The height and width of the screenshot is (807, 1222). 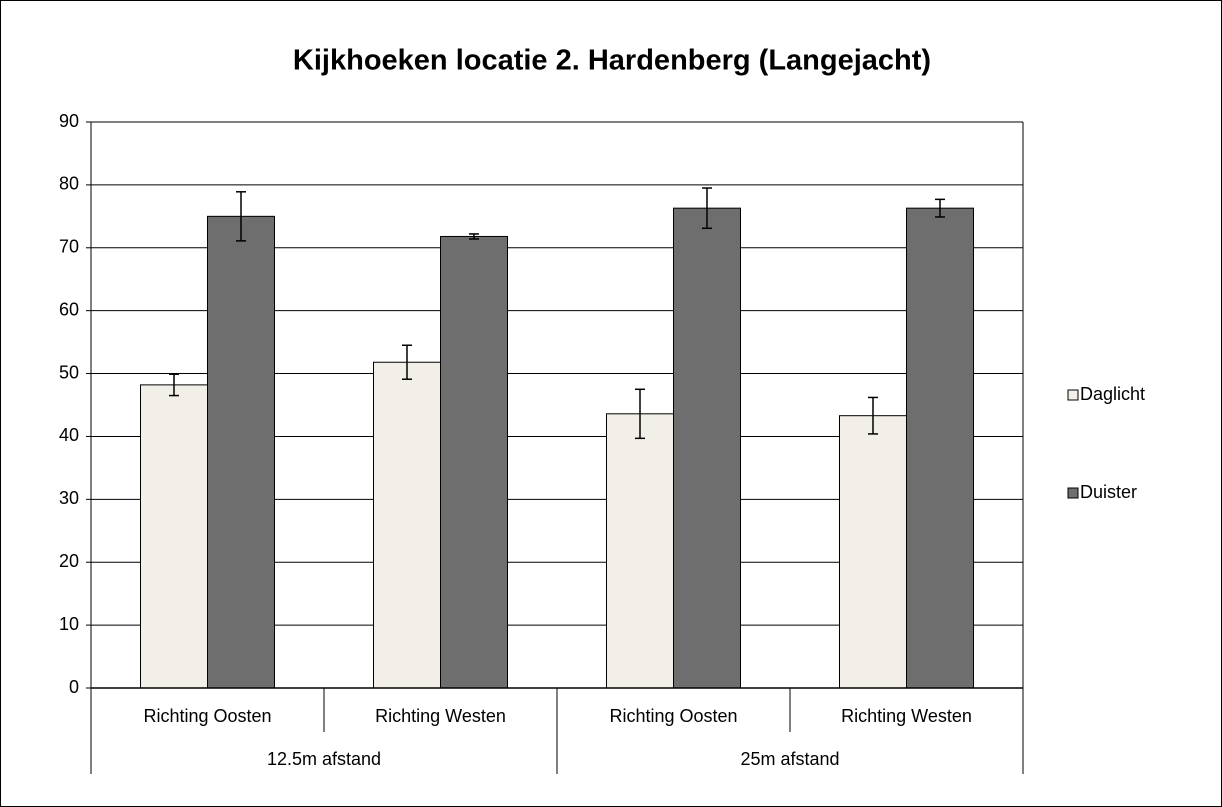 What do you see at coordinates (1108, 492) in the screenshot?
I see `legend-label: Duister` at bounding box center [1108, 492].